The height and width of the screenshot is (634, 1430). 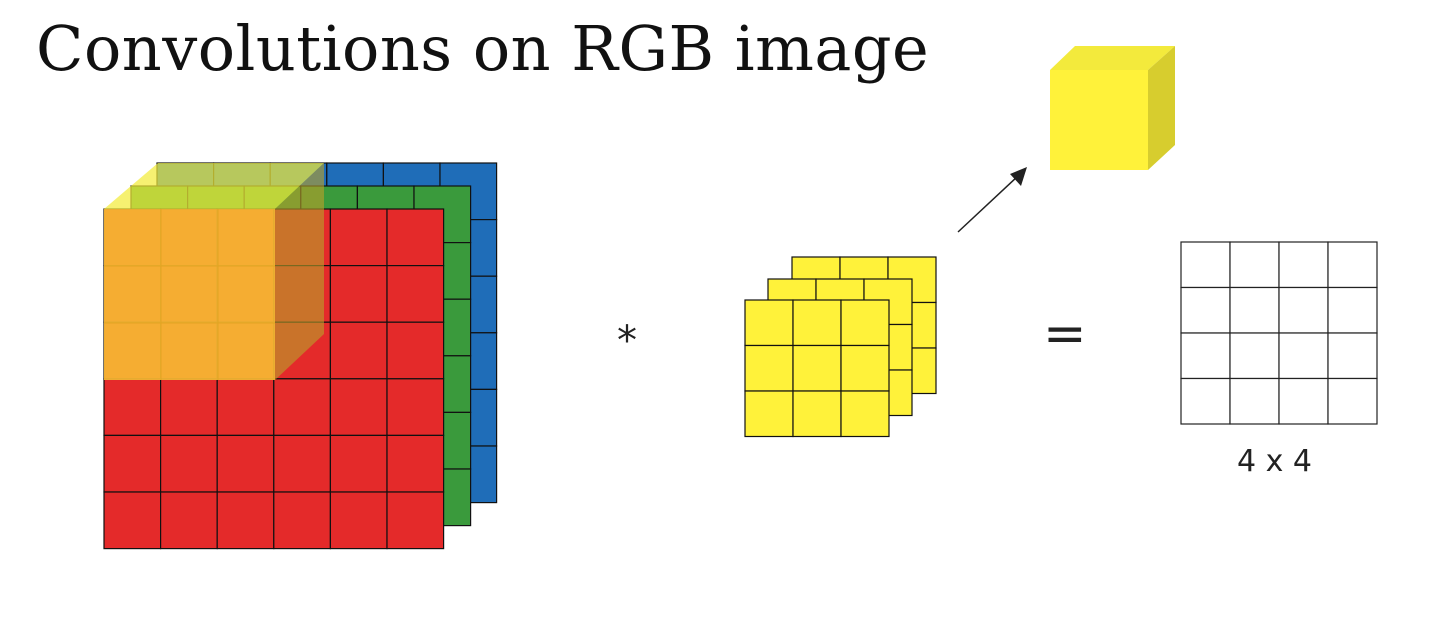 I want to click on slide-title: Convolutions on RGB image, so click(x=483, y=48).